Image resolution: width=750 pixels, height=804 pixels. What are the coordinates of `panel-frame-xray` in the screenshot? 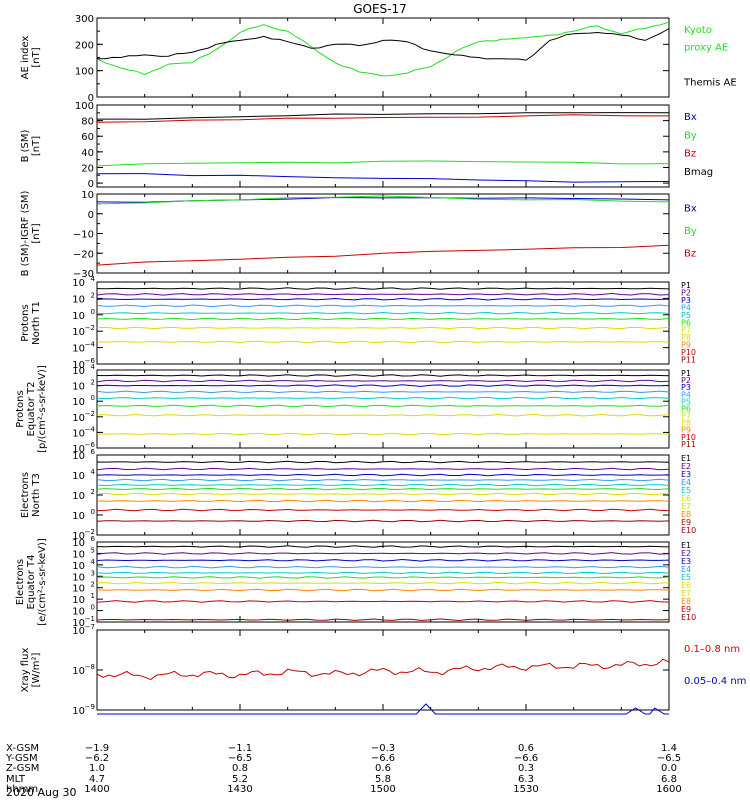 It's located at (383, 670).